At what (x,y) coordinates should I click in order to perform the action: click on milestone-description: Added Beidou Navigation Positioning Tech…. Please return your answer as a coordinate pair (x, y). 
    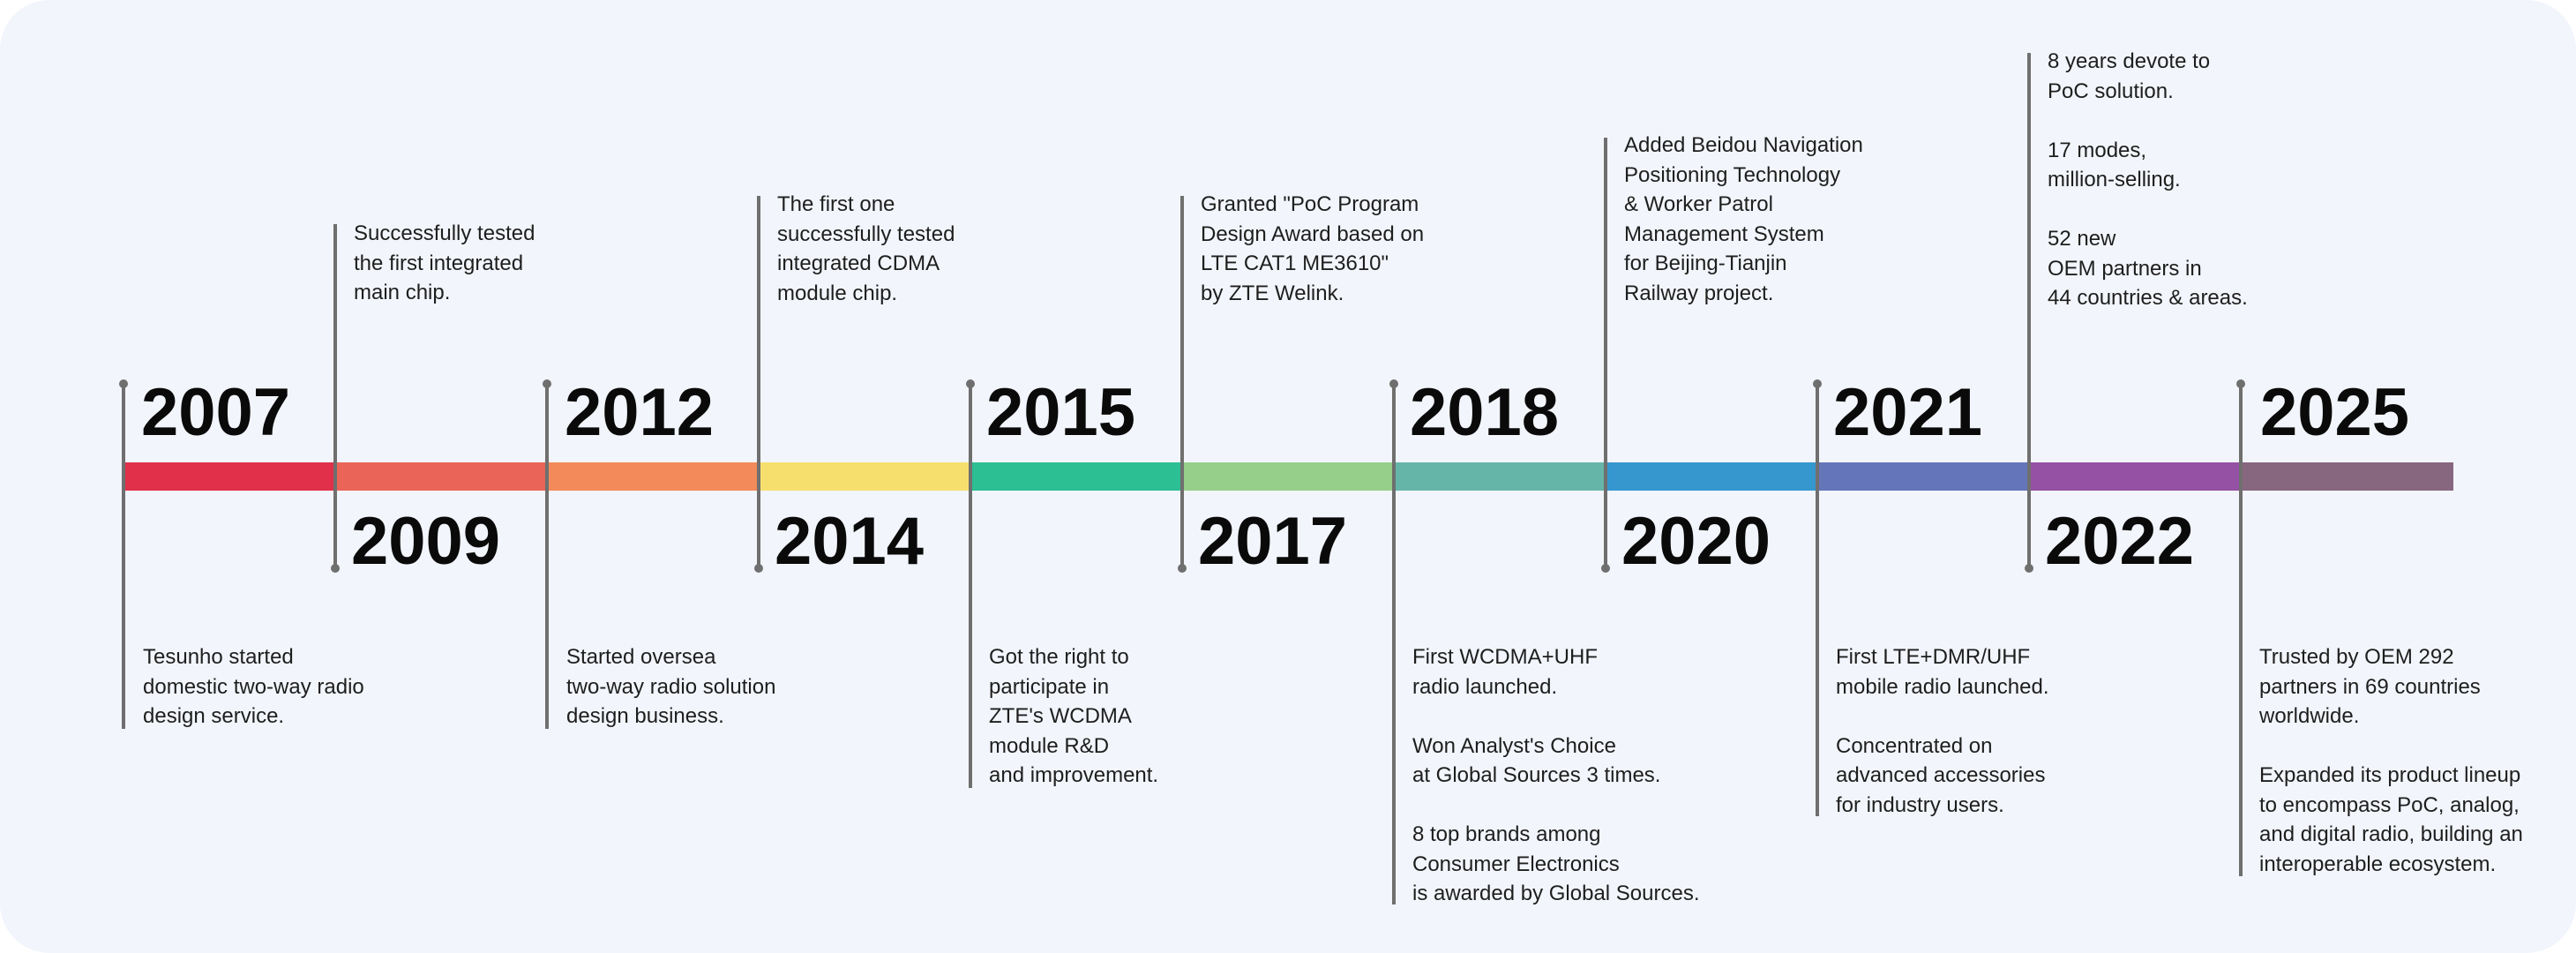
    Looking at the image, I should click on (1744, 219).